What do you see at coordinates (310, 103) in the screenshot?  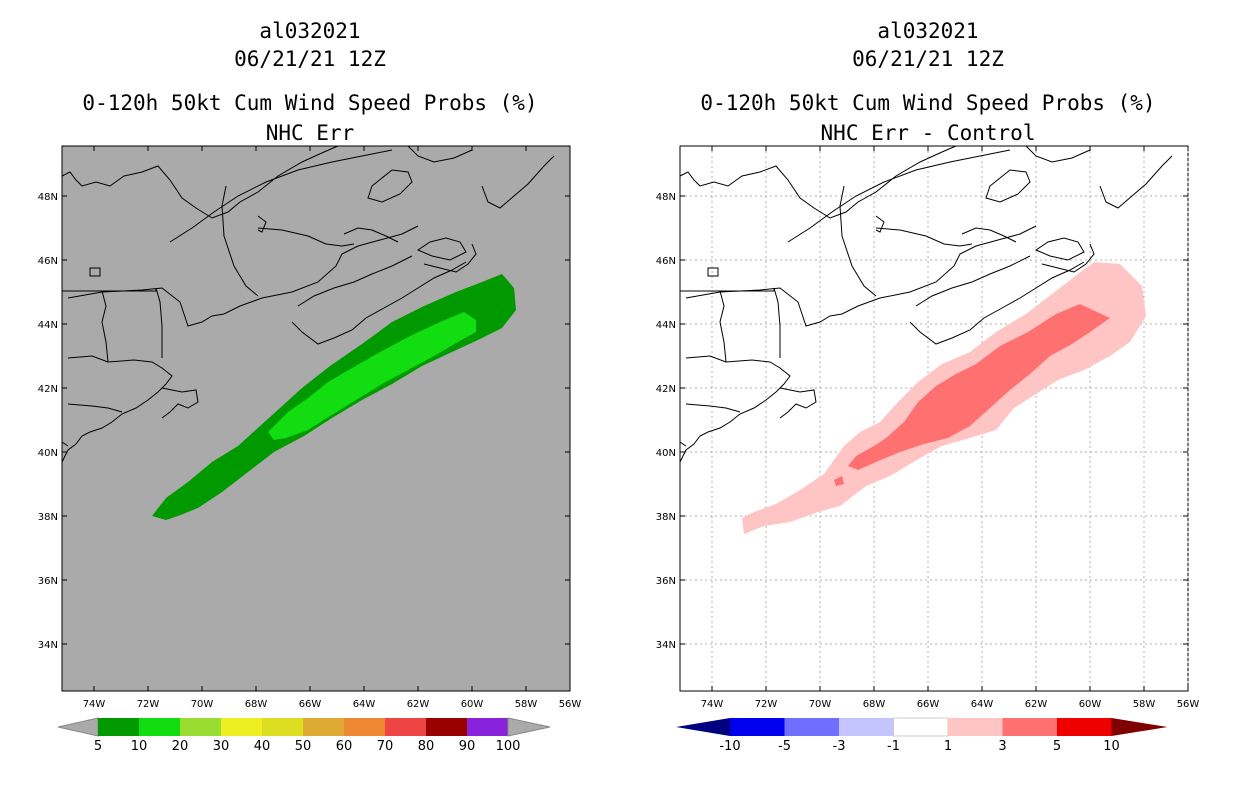 I see `left-title: 0-120h 50kt Cum Wind Speed Probs (%)` at bounding box center [310, 103].